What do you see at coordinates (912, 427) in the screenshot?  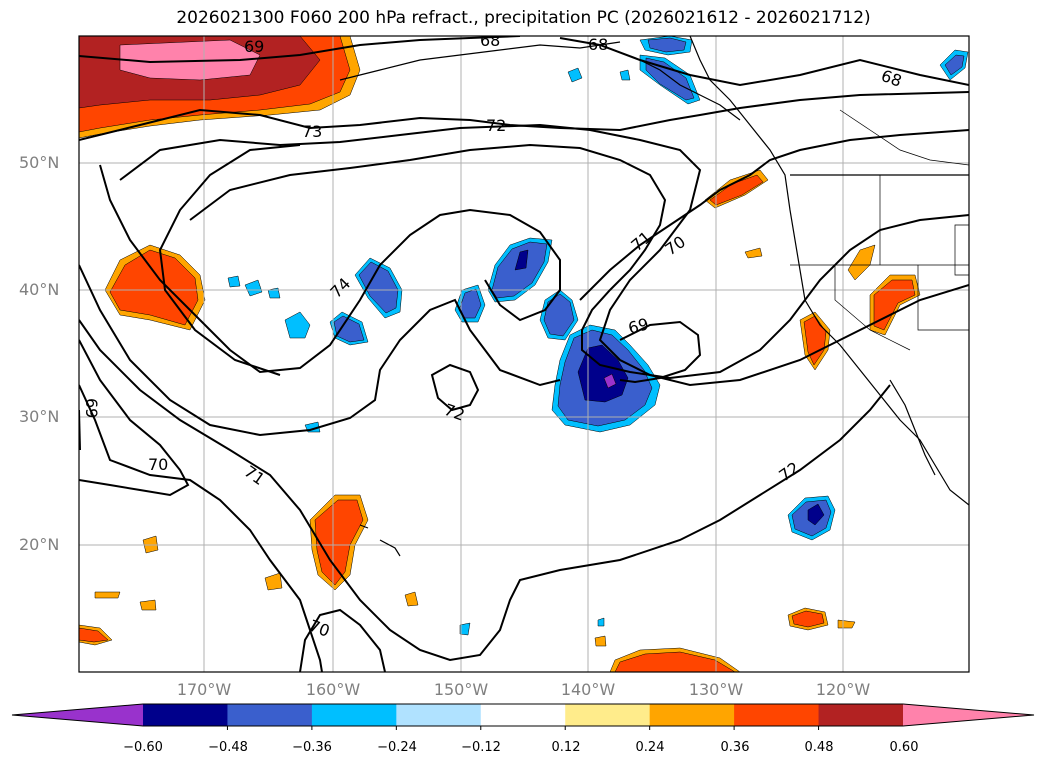 I see `coastline-baja` at bounding box center [912, 427].